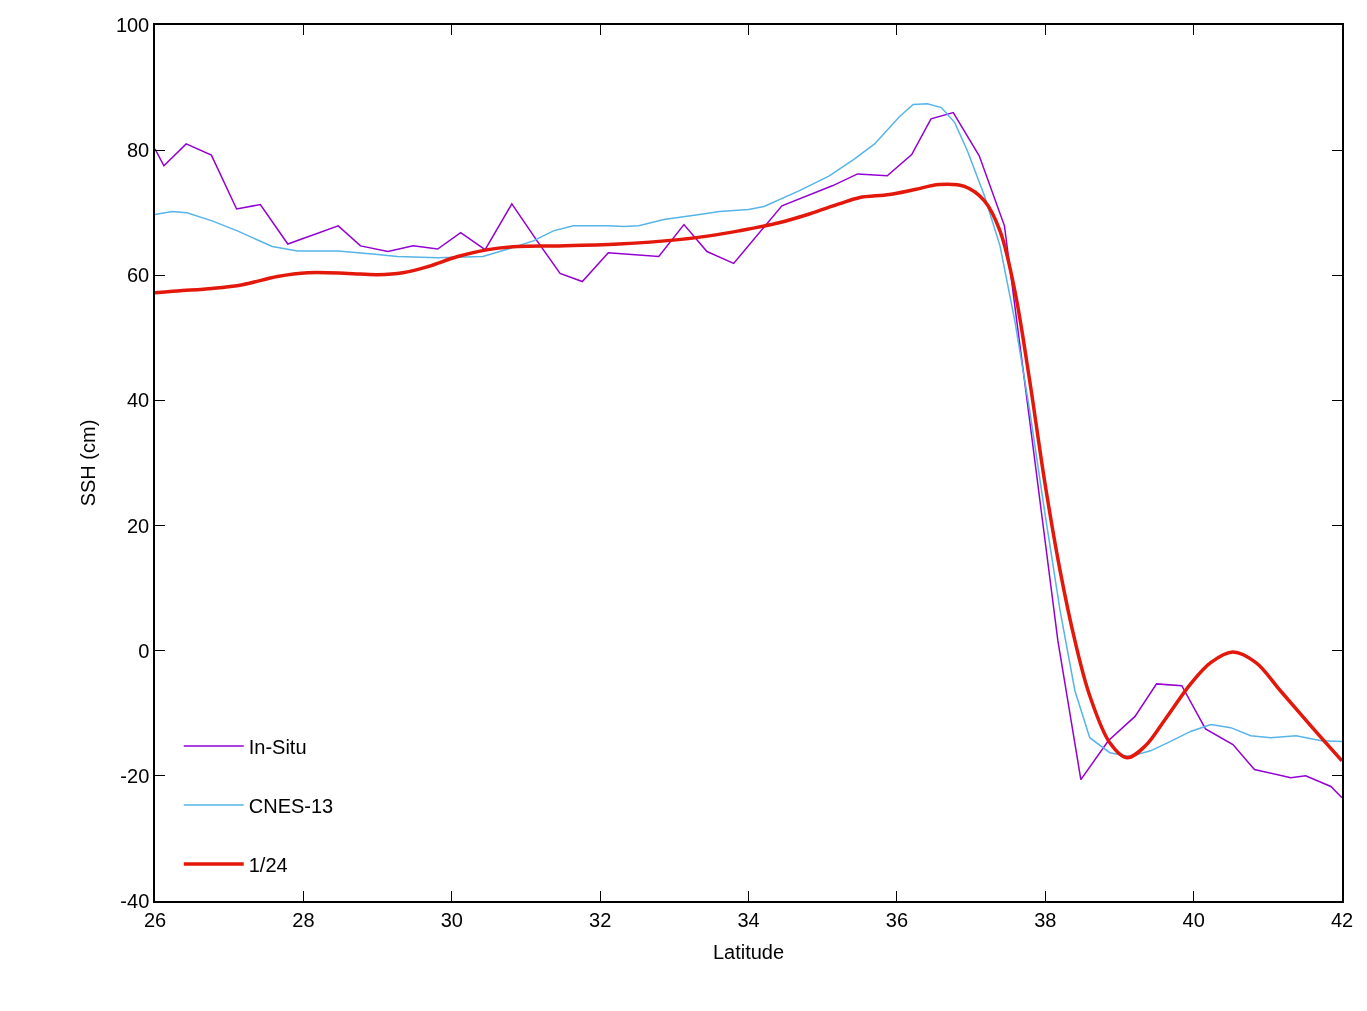 This screenshot has height=1011, width=1367. What do you see at coordinates (277, 746) in the screenshot?
I see `legend-label: In-Situ` at bounding box center [277, 746].